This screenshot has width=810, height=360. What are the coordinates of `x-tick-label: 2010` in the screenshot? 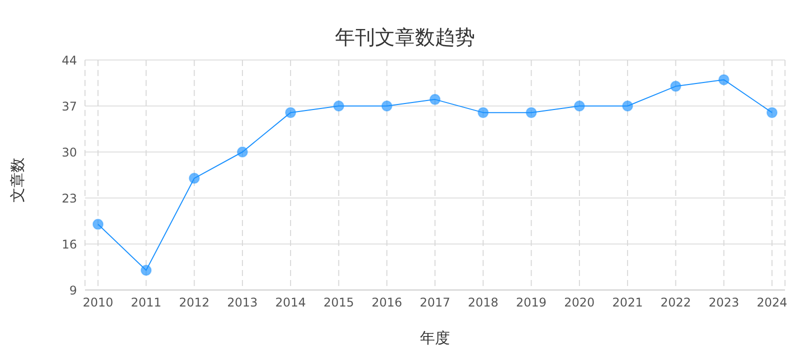 It's located at (98, 303).